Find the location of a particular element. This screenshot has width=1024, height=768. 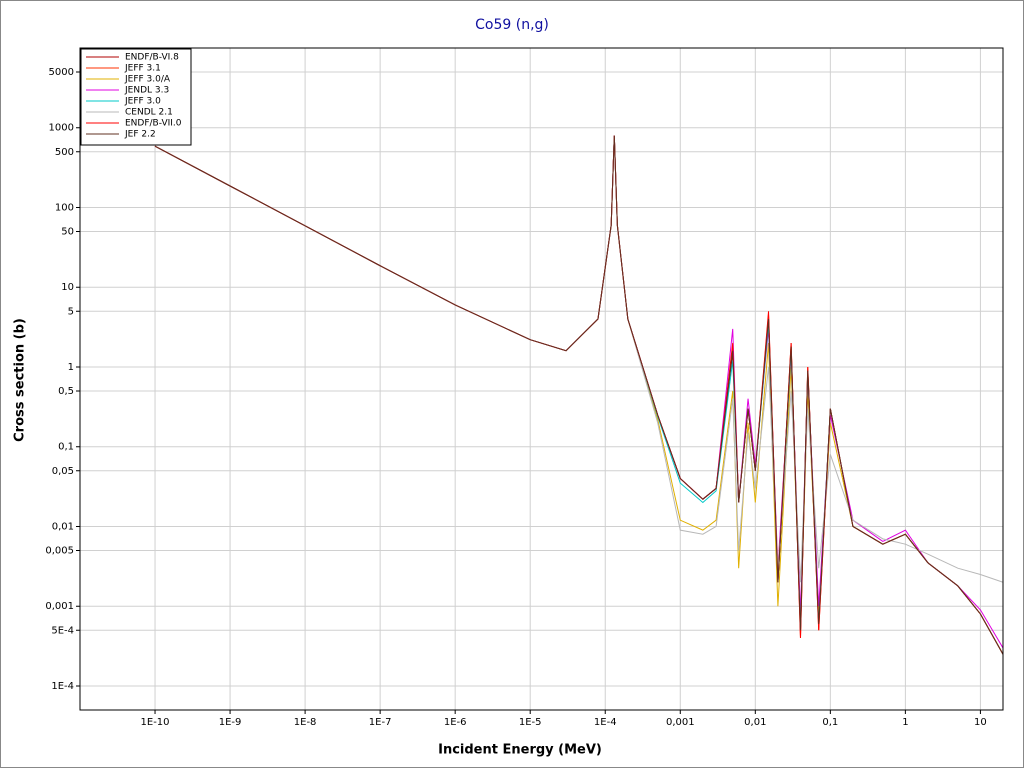

y-tick-label: 5000 is located at coordinates (61, 72).